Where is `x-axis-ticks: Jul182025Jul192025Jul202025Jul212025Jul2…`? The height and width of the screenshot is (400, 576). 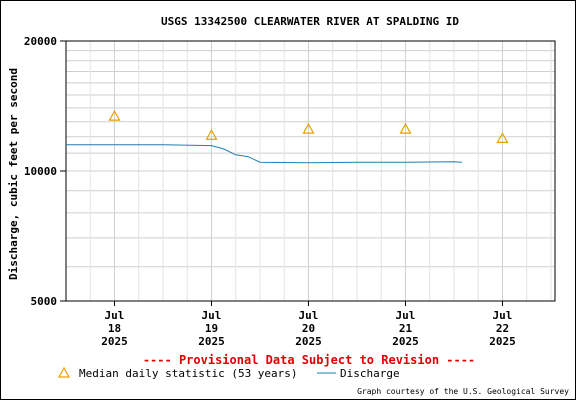
x-axis-ticks: Jul182025Jul192025Jul202025Jul212025Jul2… is located at coordinates (308, 324).